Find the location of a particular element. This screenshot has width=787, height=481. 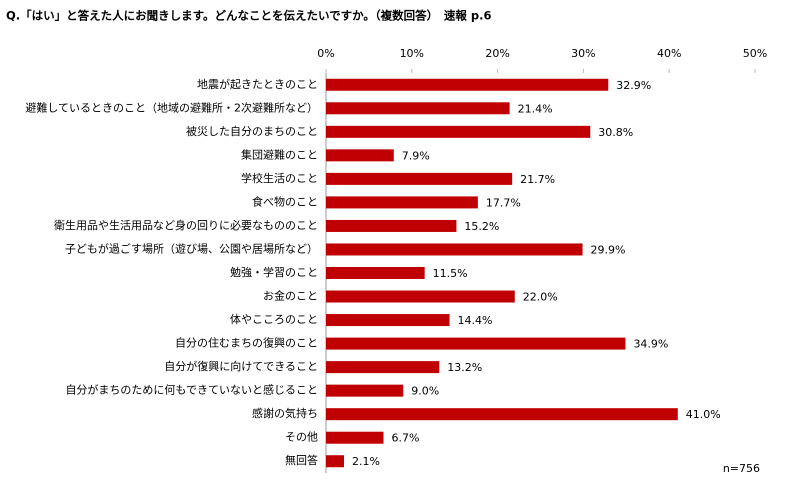

category-label: 学校生活のこと is located at coordinates (279, 178).